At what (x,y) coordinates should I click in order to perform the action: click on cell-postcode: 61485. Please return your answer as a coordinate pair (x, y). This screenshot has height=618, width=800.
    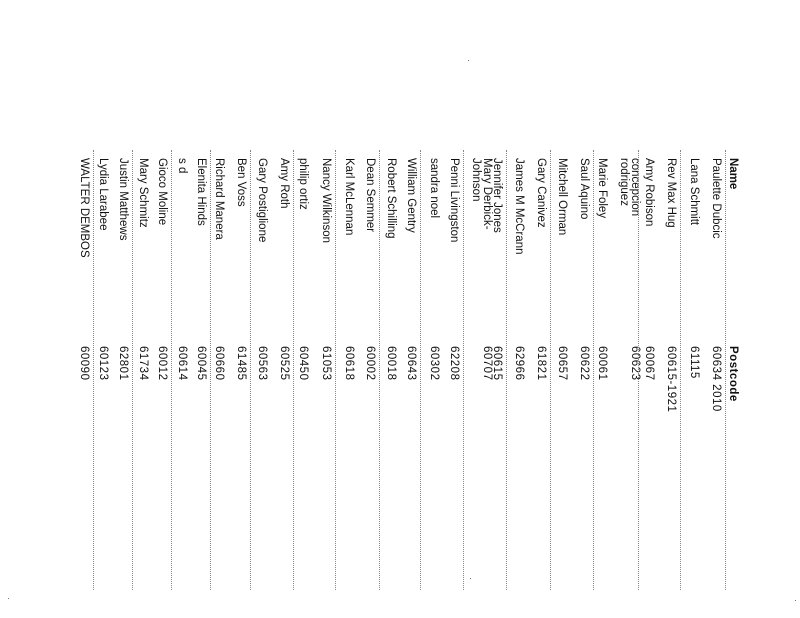
    Looking at the image, I should click on (241, 363).